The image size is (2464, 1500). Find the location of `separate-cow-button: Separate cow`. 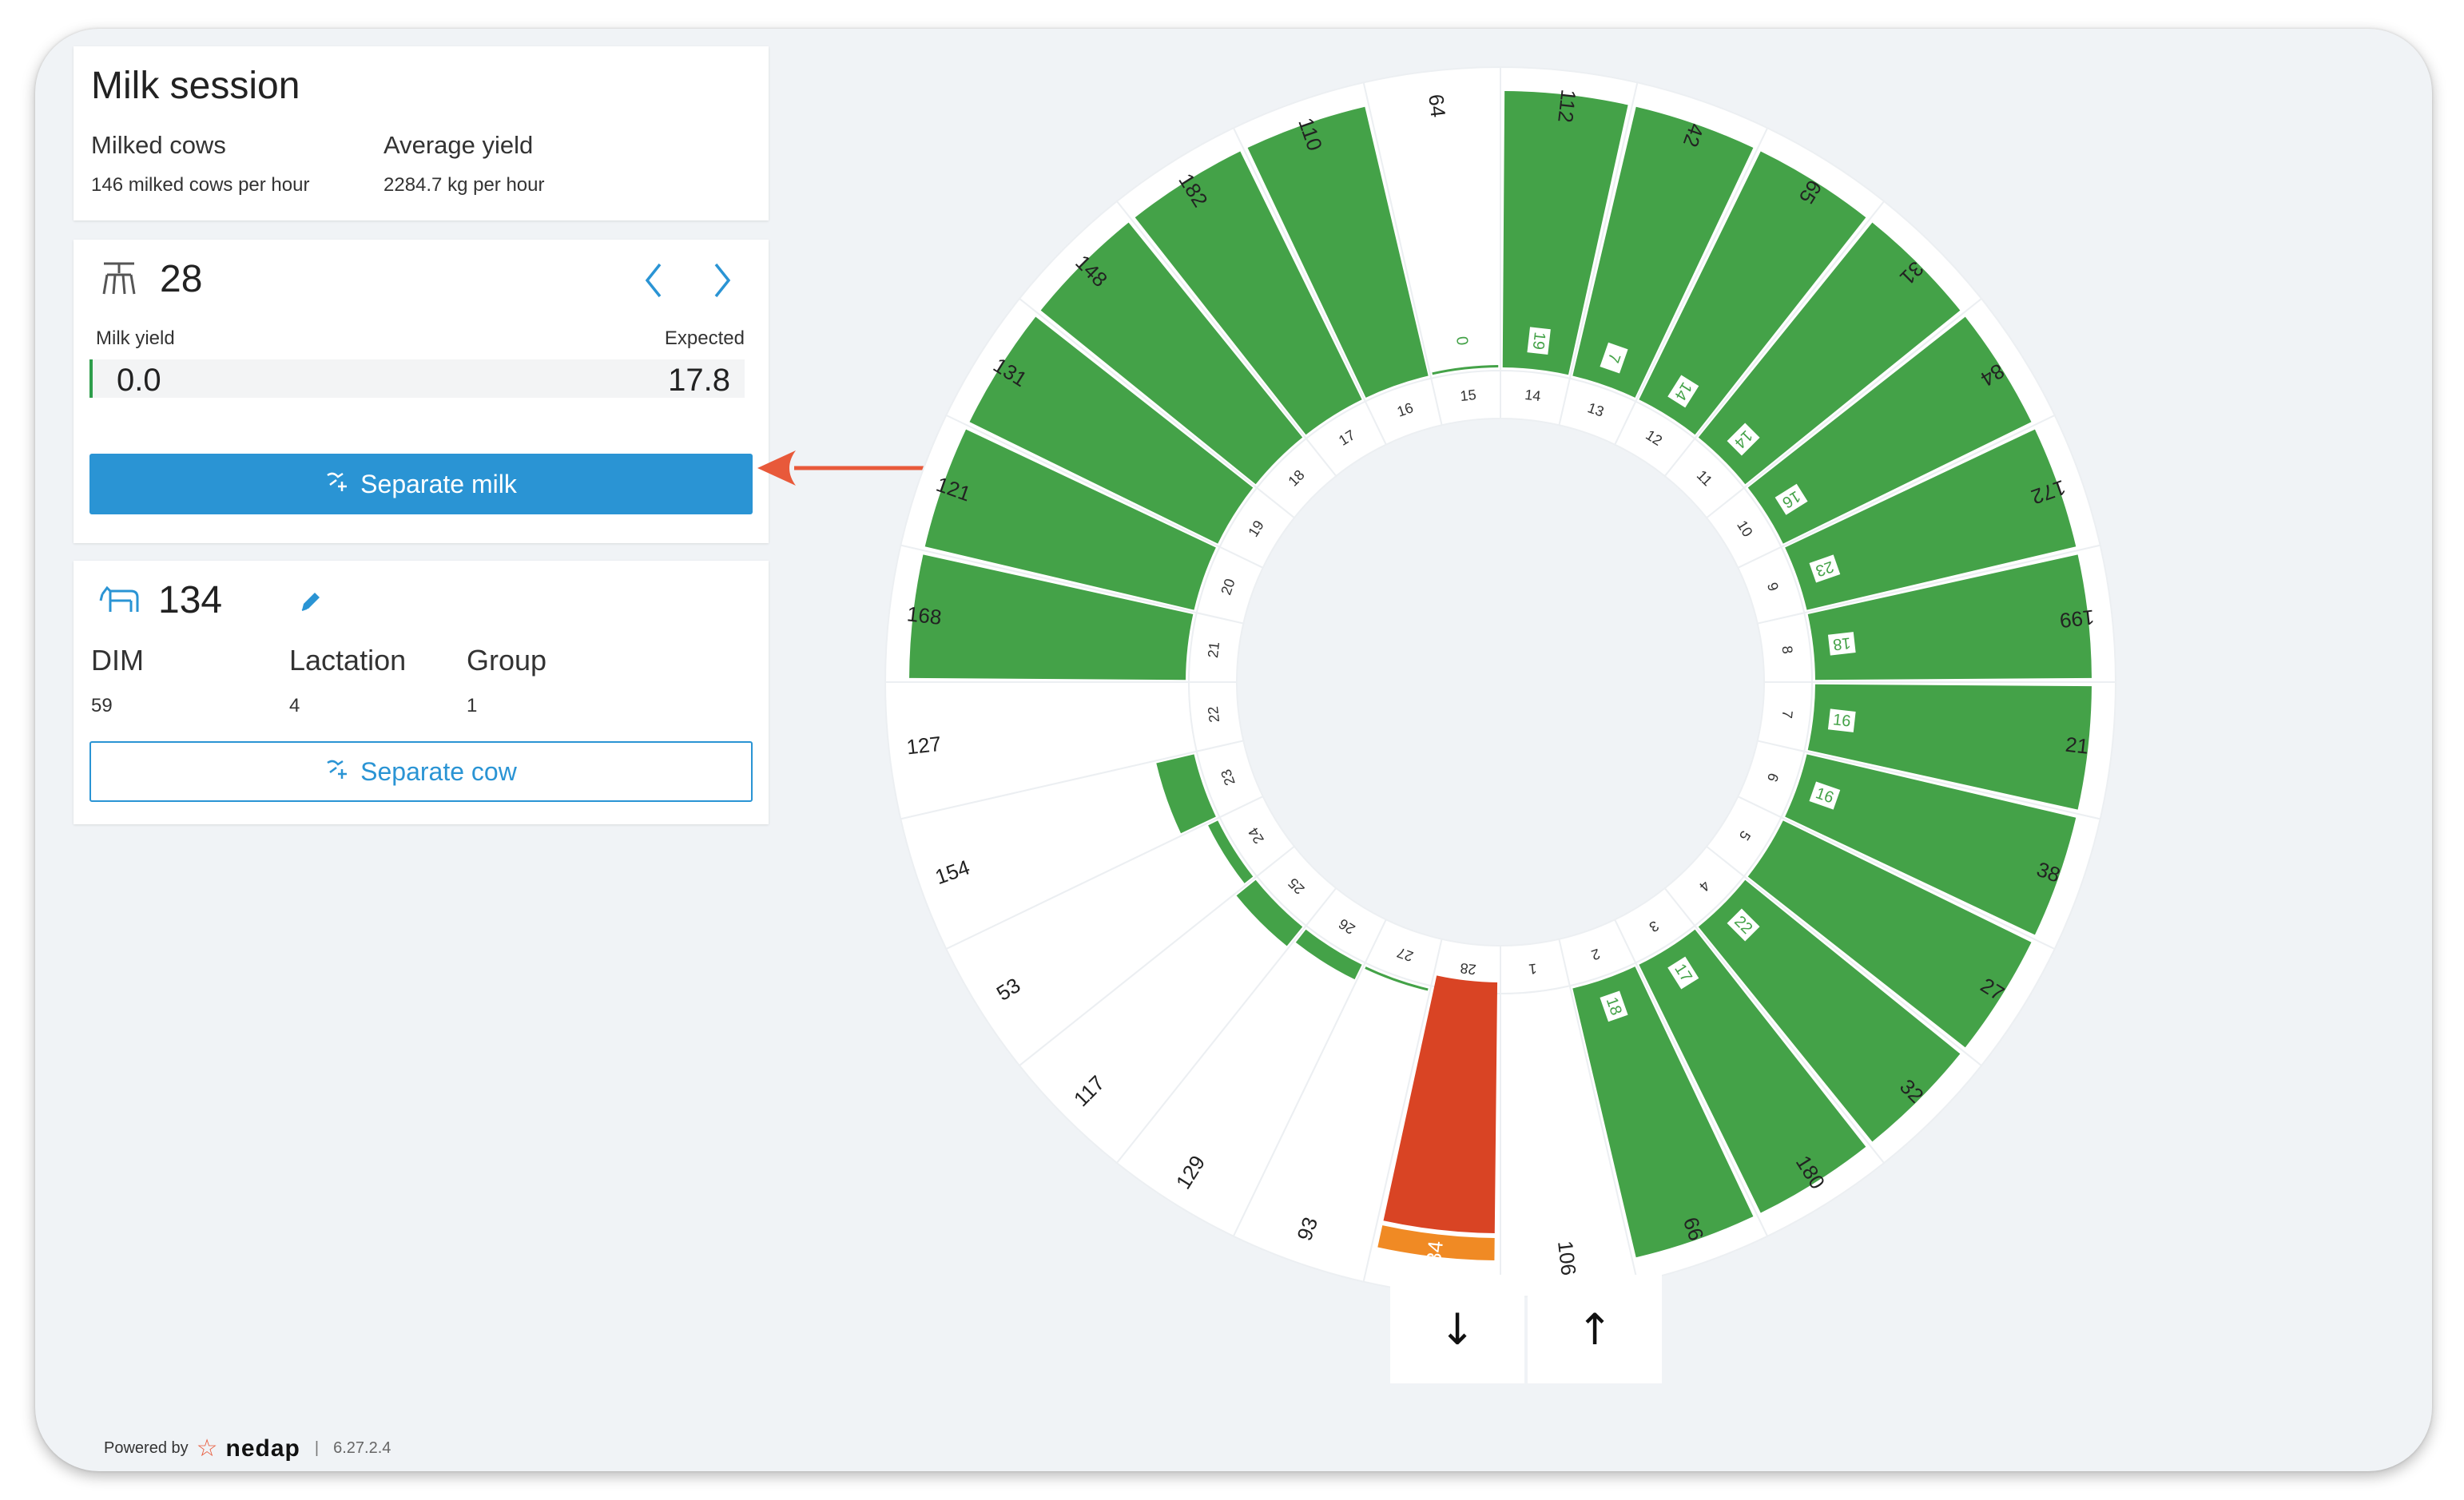

separate-cow-button: Separate cow is located at coordinates (421, 771).